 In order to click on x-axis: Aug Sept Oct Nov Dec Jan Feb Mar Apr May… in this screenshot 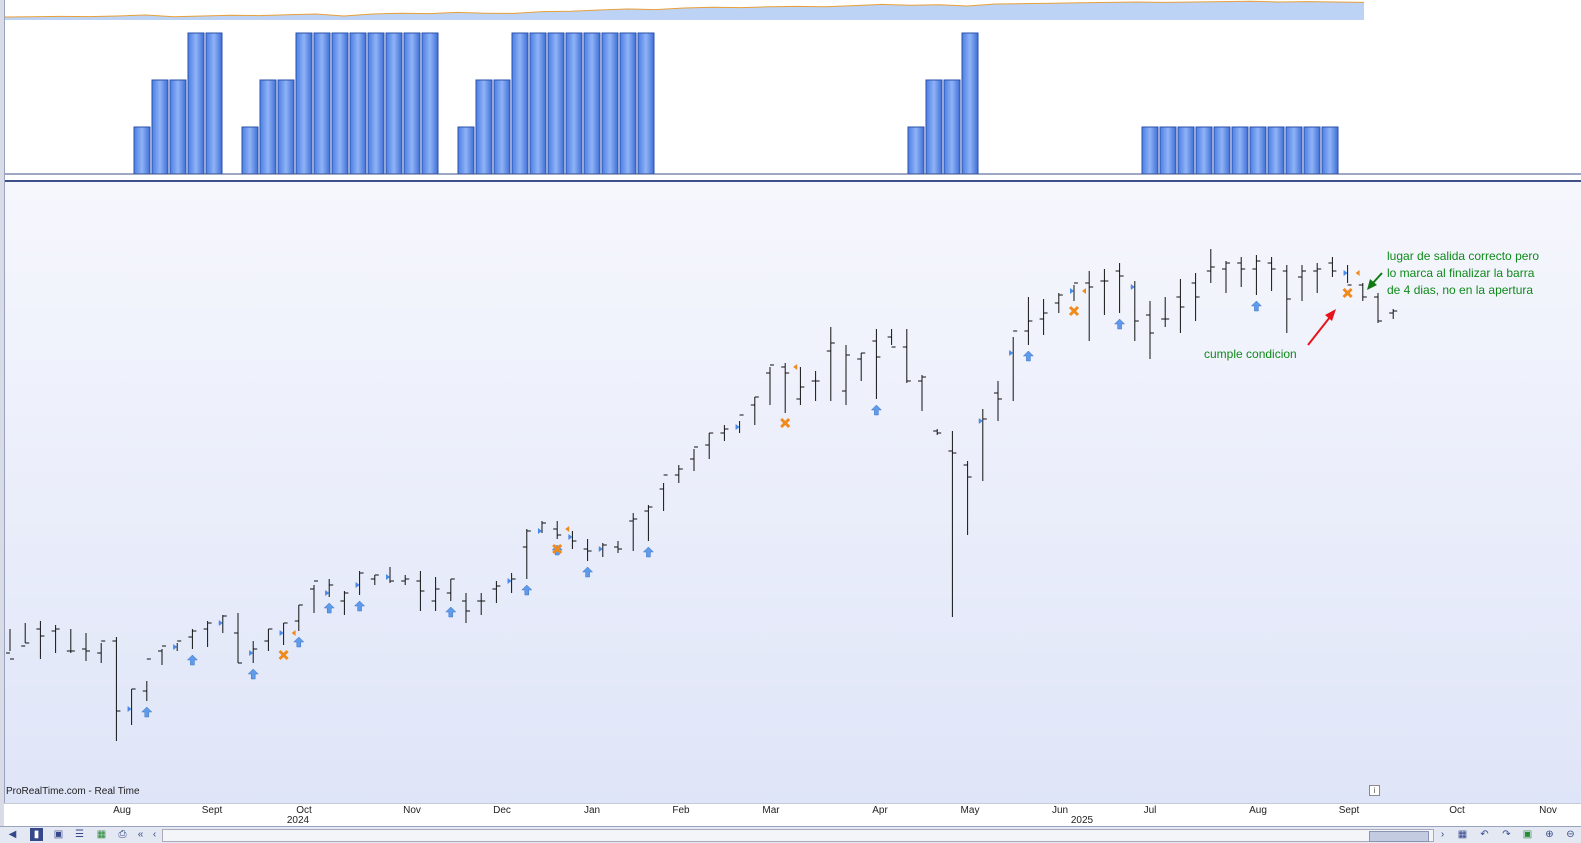, I will do `click(792, 815)`.